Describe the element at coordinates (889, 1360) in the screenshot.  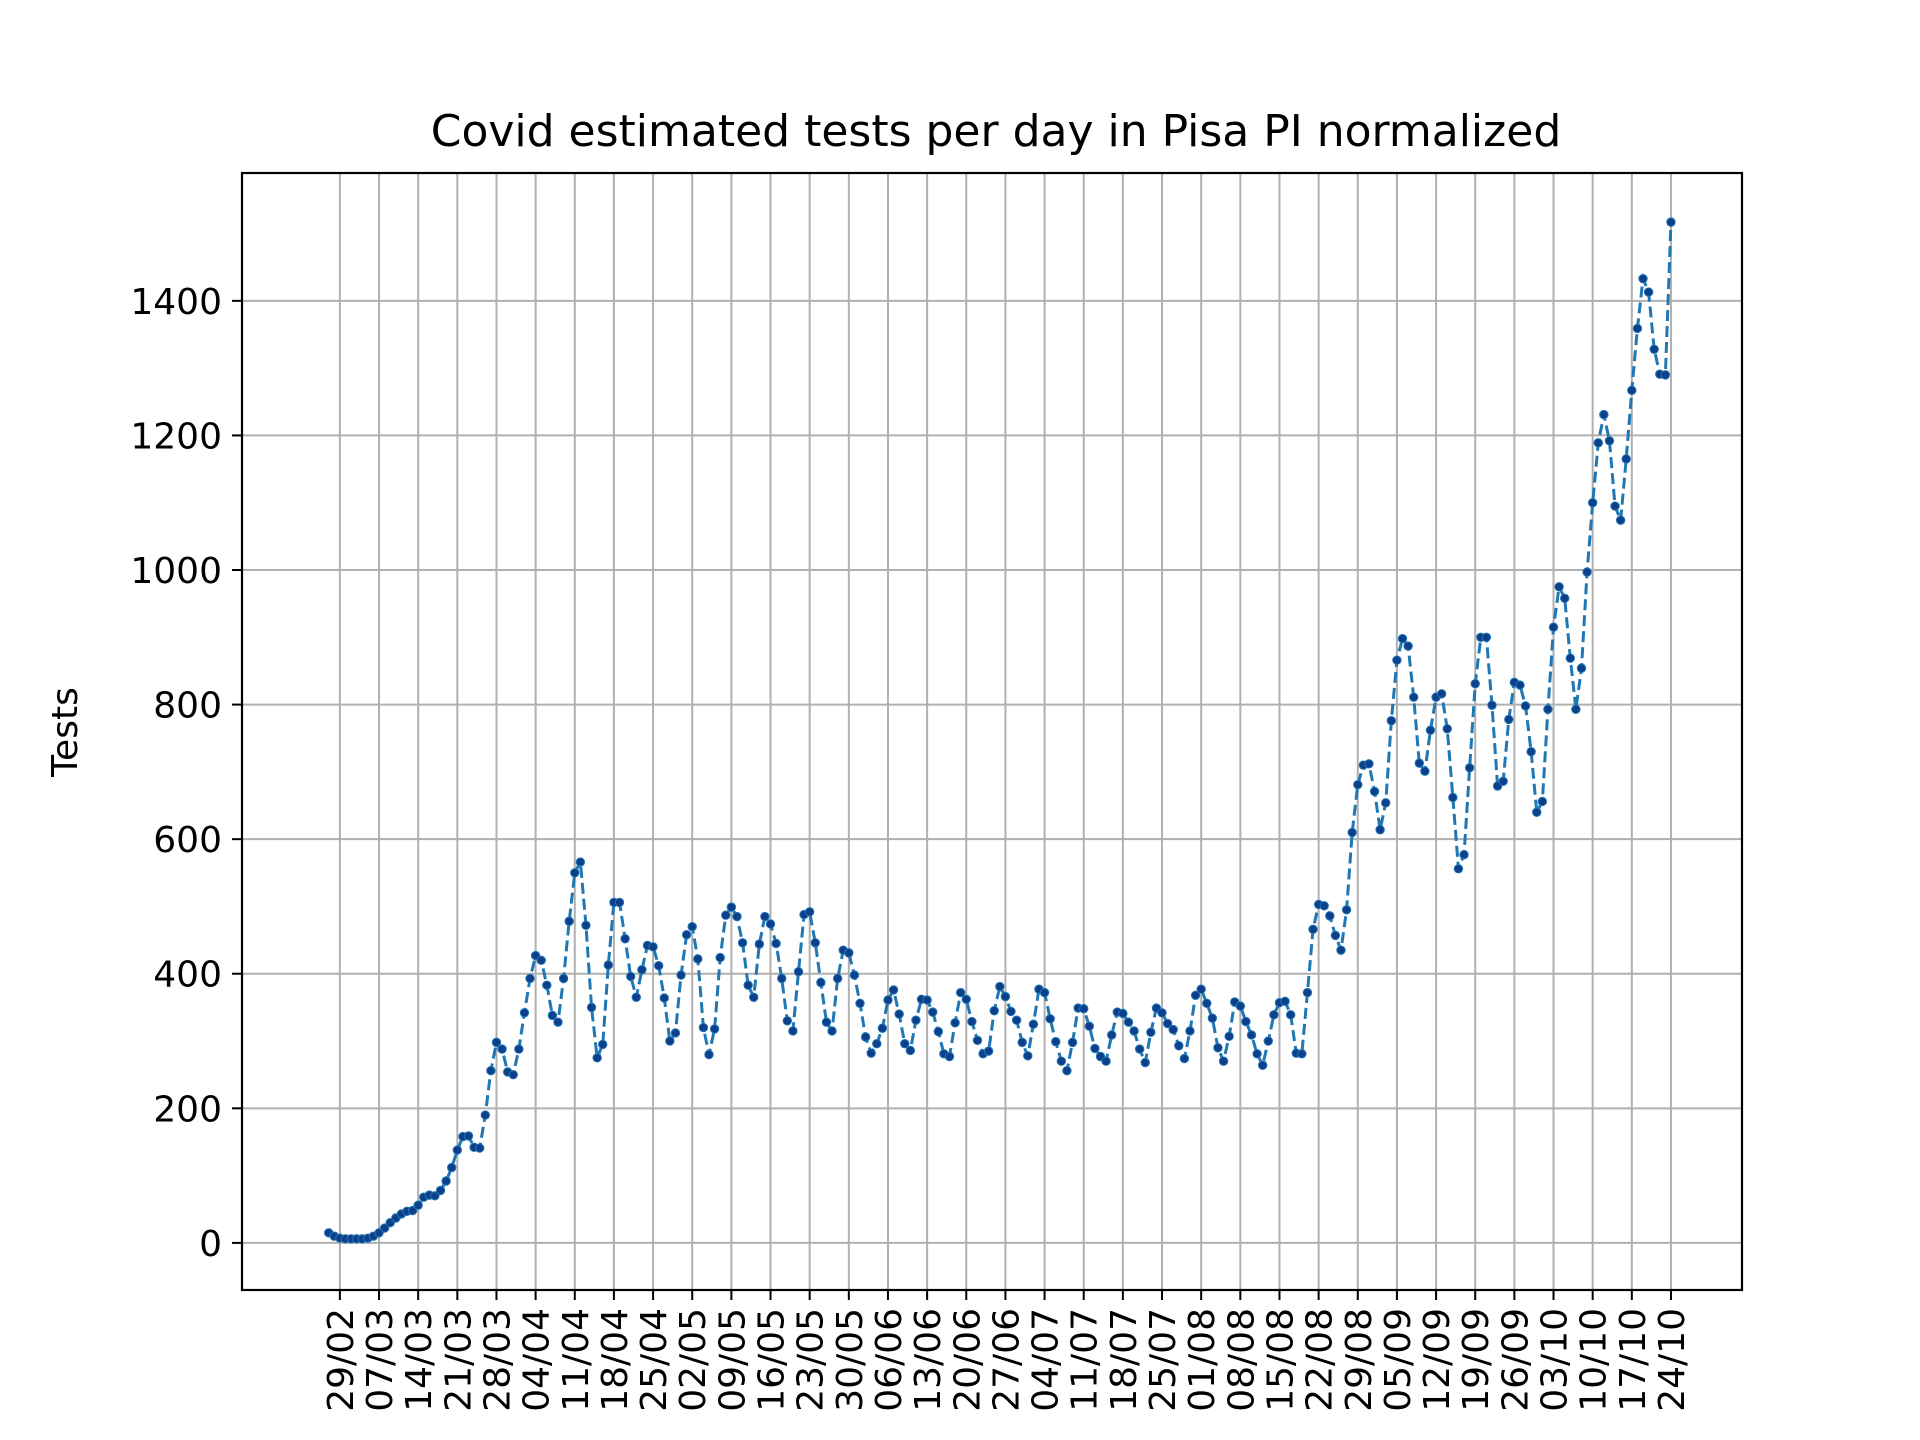
I see `x-tick-label: 06/06` at that location.